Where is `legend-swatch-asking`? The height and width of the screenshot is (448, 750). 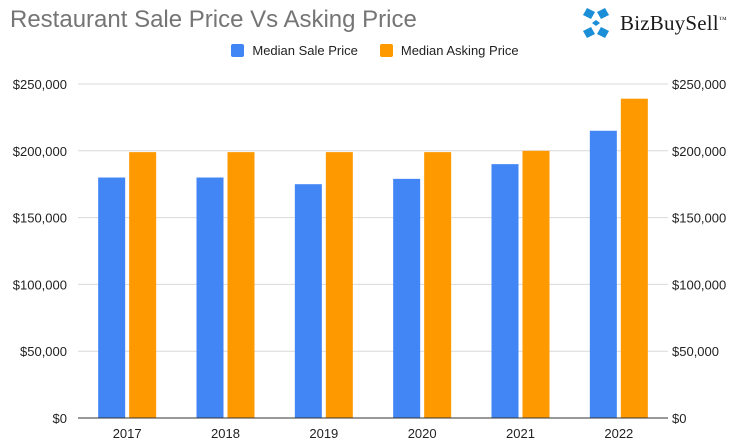
legend-swatch-asking is located at coordinates (386, 50).